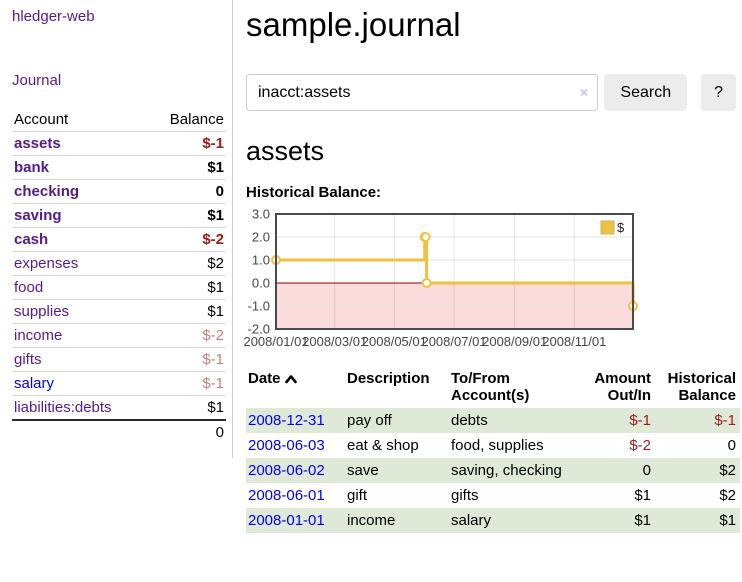 This screenshot has width=742, height=582. Describe the element at coordinates (286, 445) in the screenshot. I see `transaction-date-link: 2008-06-03` at that location.